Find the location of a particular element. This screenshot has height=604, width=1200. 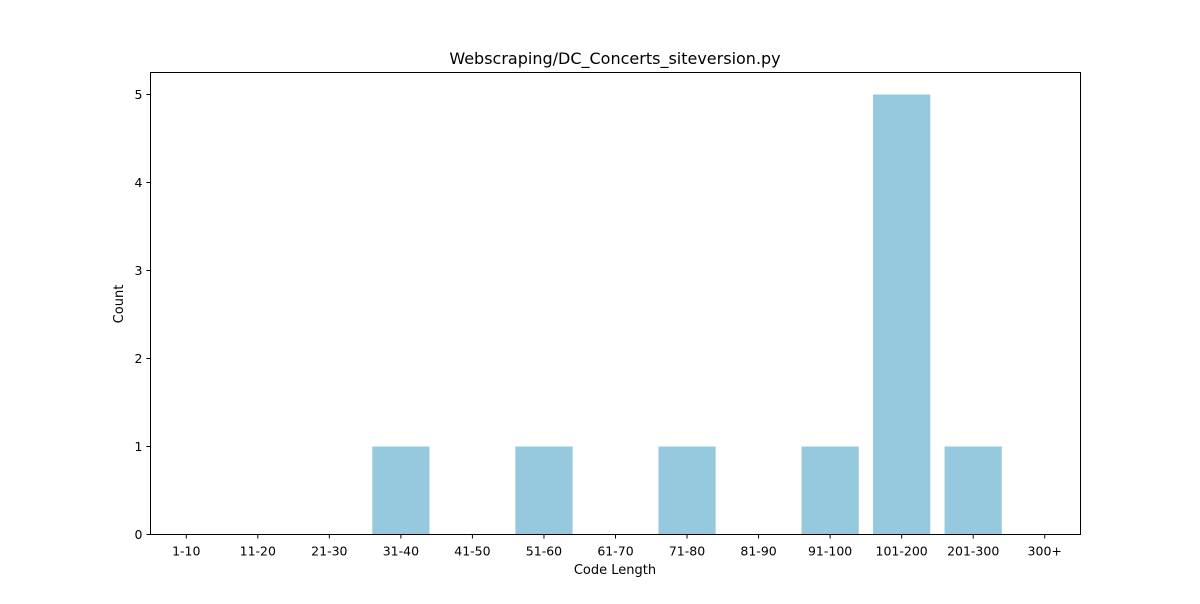

x-tick-label: 31-40 is located at coordinates (401, 551).